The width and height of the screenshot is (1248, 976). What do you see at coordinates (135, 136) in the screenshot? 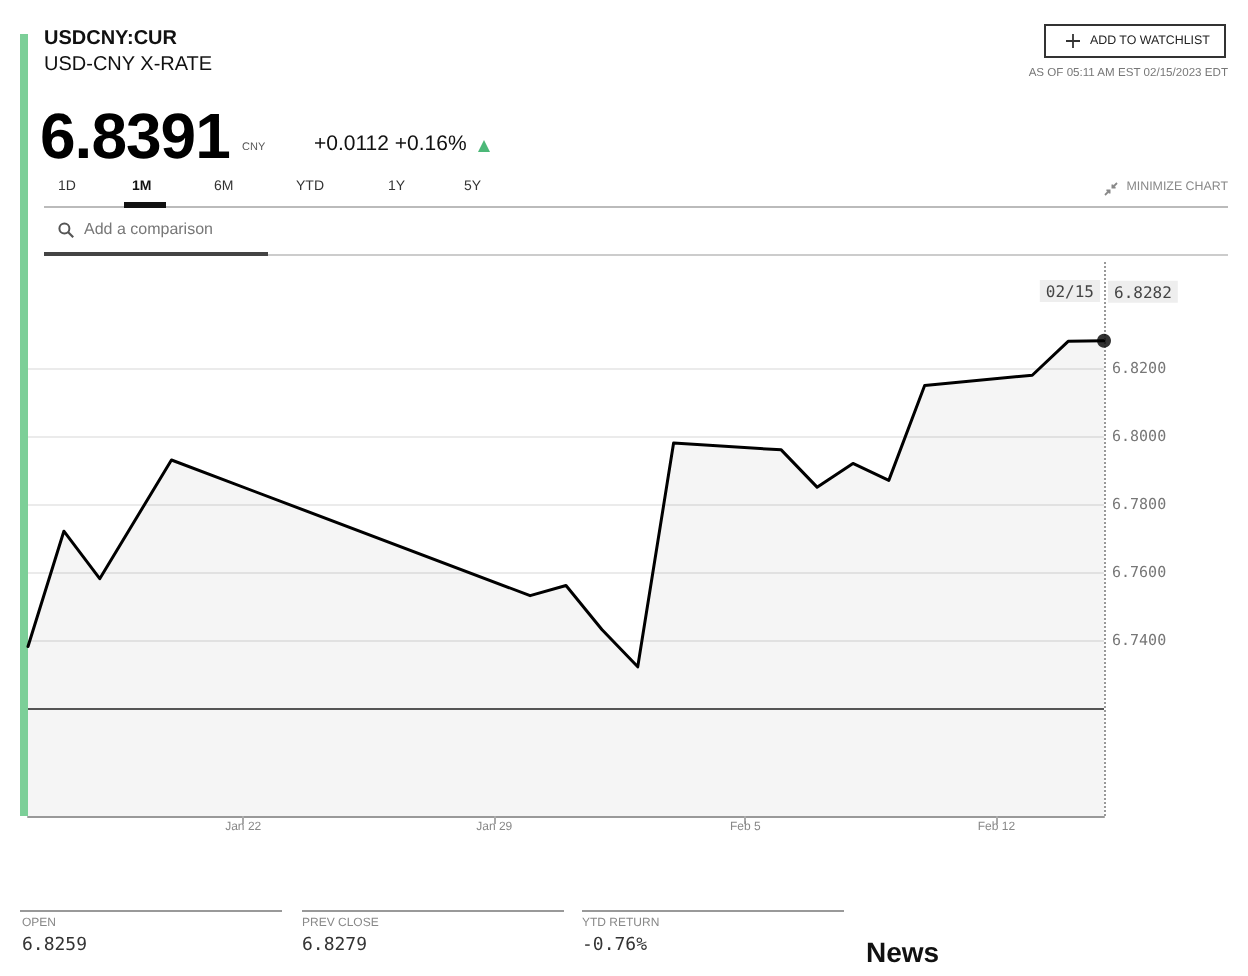
I see `text: 6.8391` at bounding box center [135, 136].